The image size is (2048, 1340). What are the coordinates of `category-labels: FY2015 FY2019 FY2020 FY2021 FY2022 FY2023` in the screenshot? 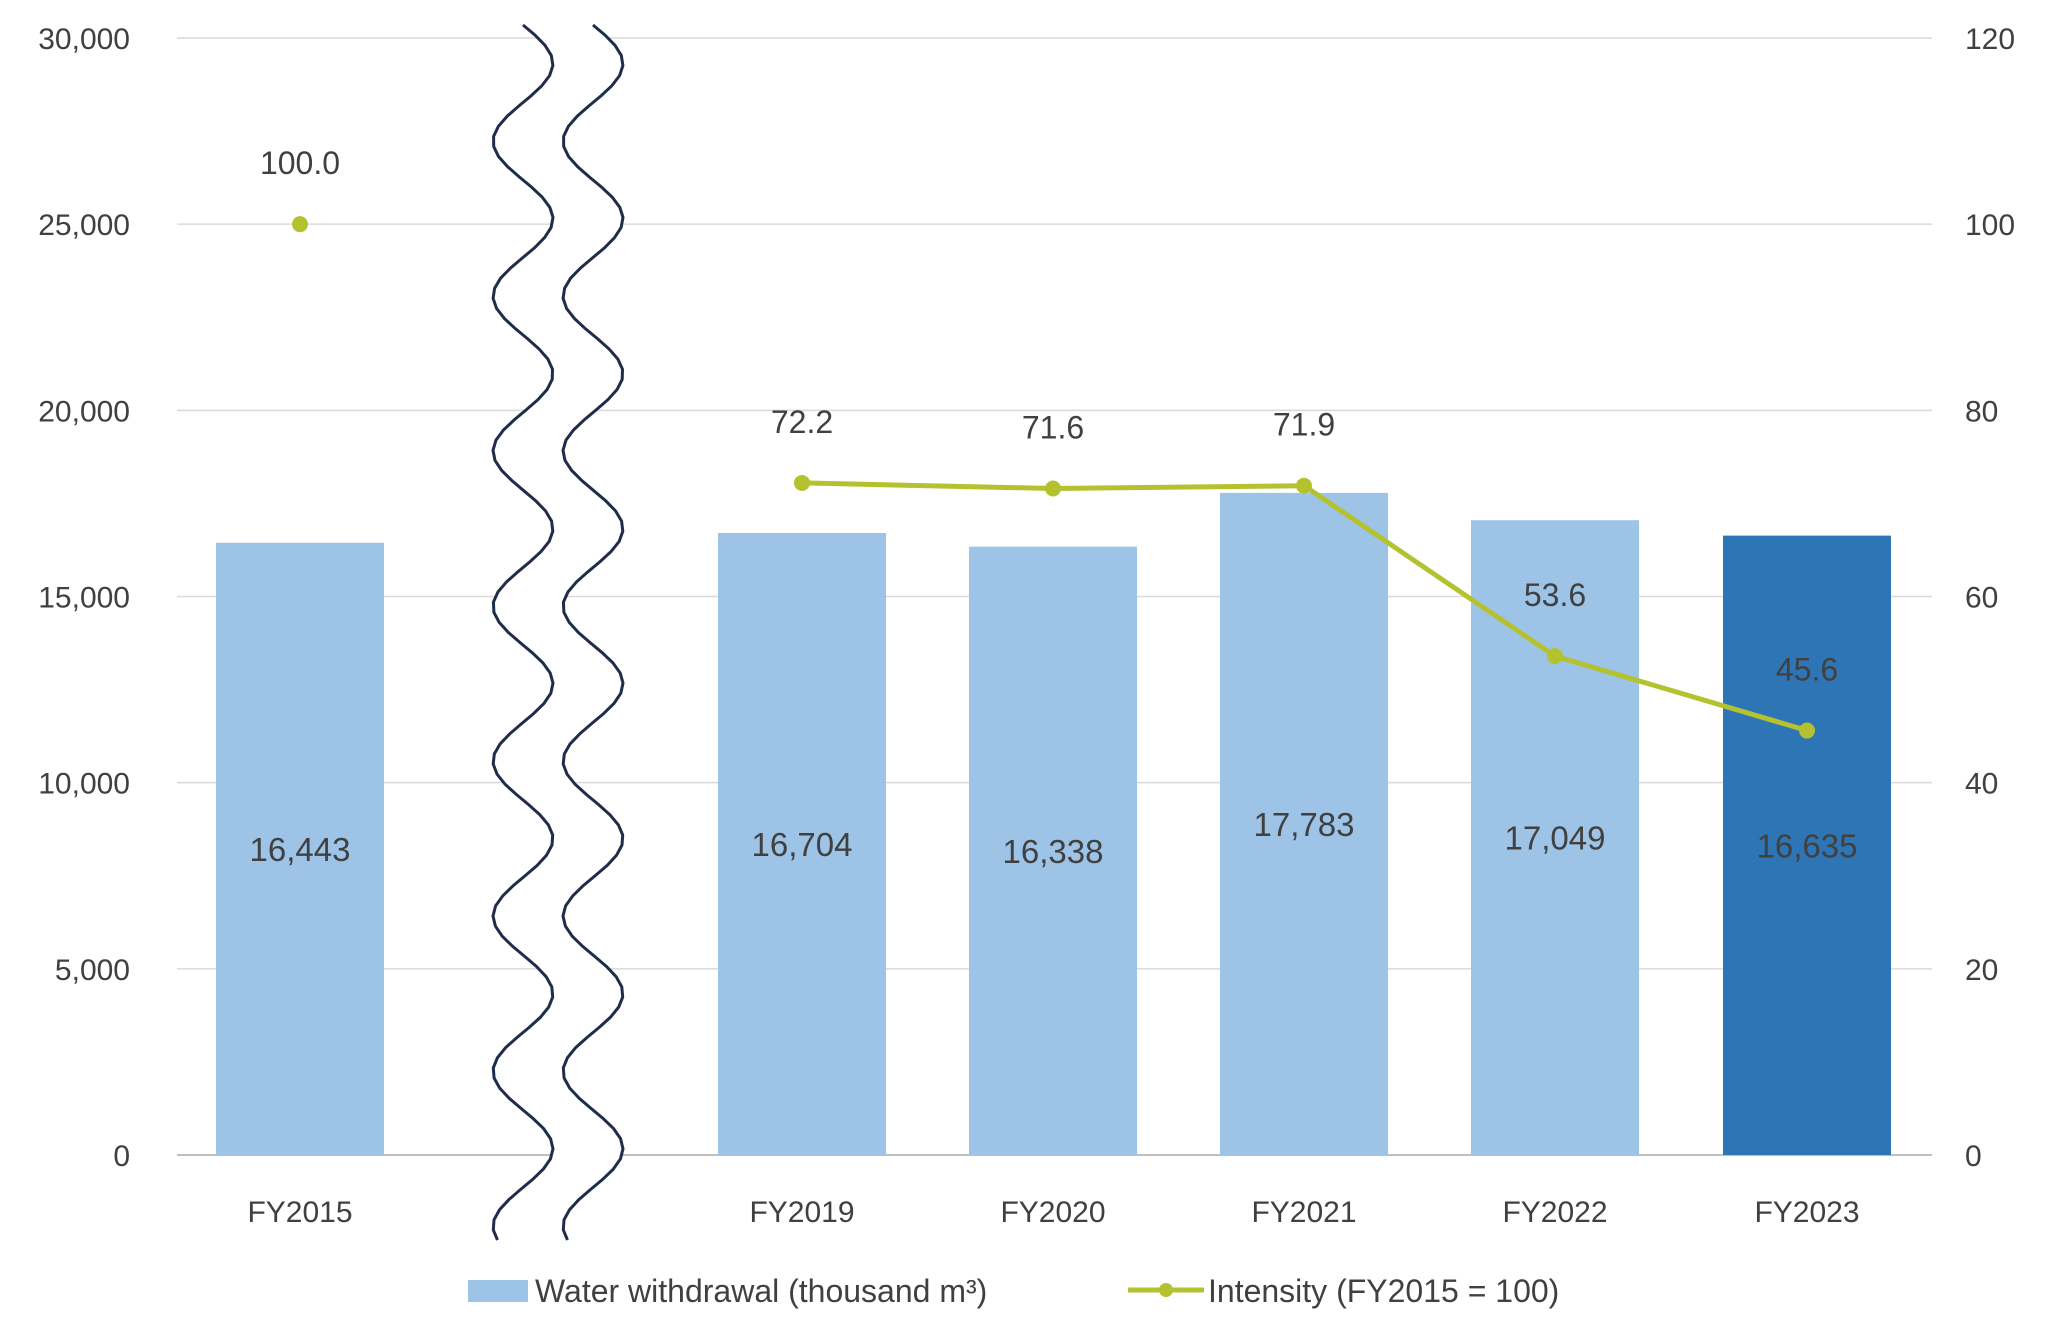 It's located at (1053, 1212).